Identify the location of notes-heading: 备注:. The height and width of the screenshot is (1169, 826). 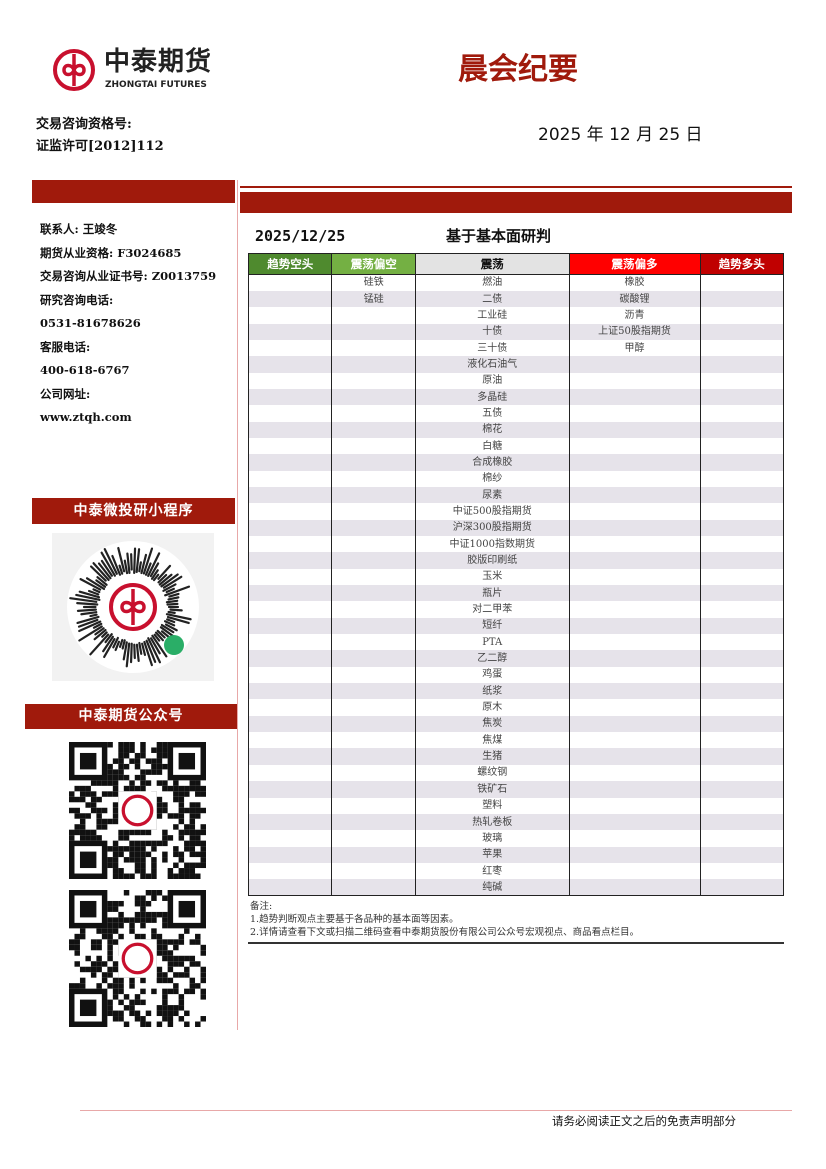
(261, 906).